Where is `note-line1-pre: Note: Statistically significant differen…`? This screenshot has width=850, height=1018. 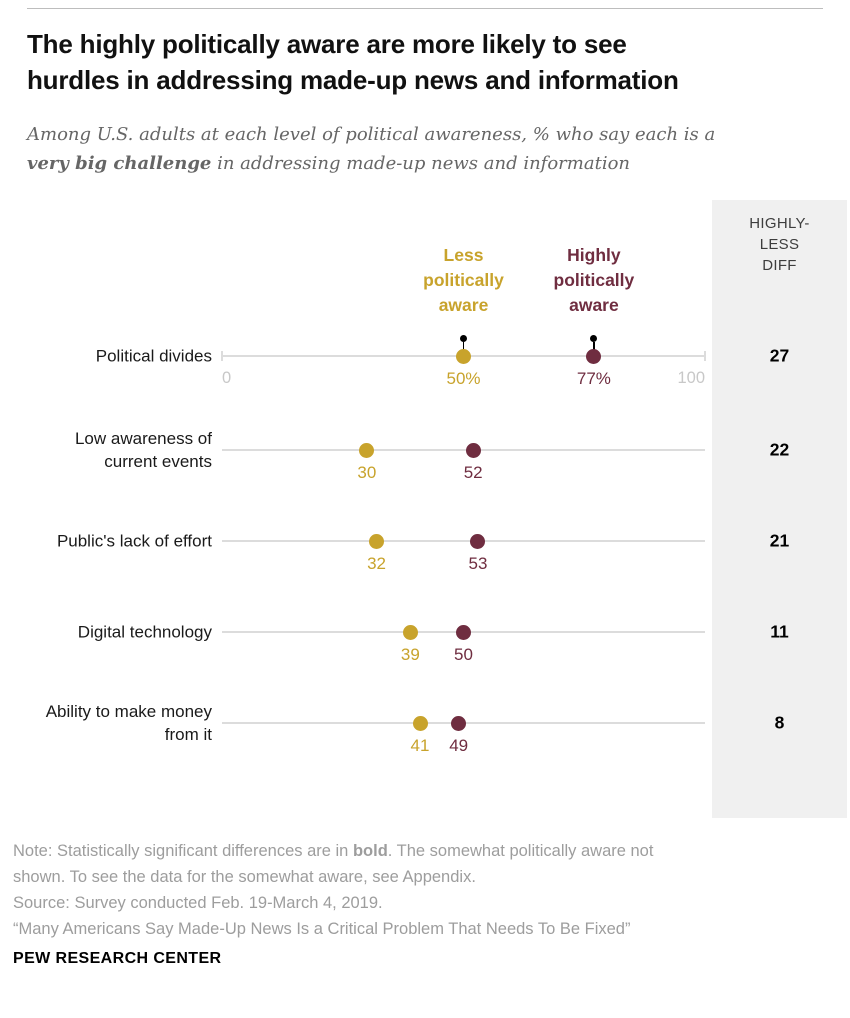
note-line1-pre: Note: Statistically significant differen… is located at coordinates (183, 851).